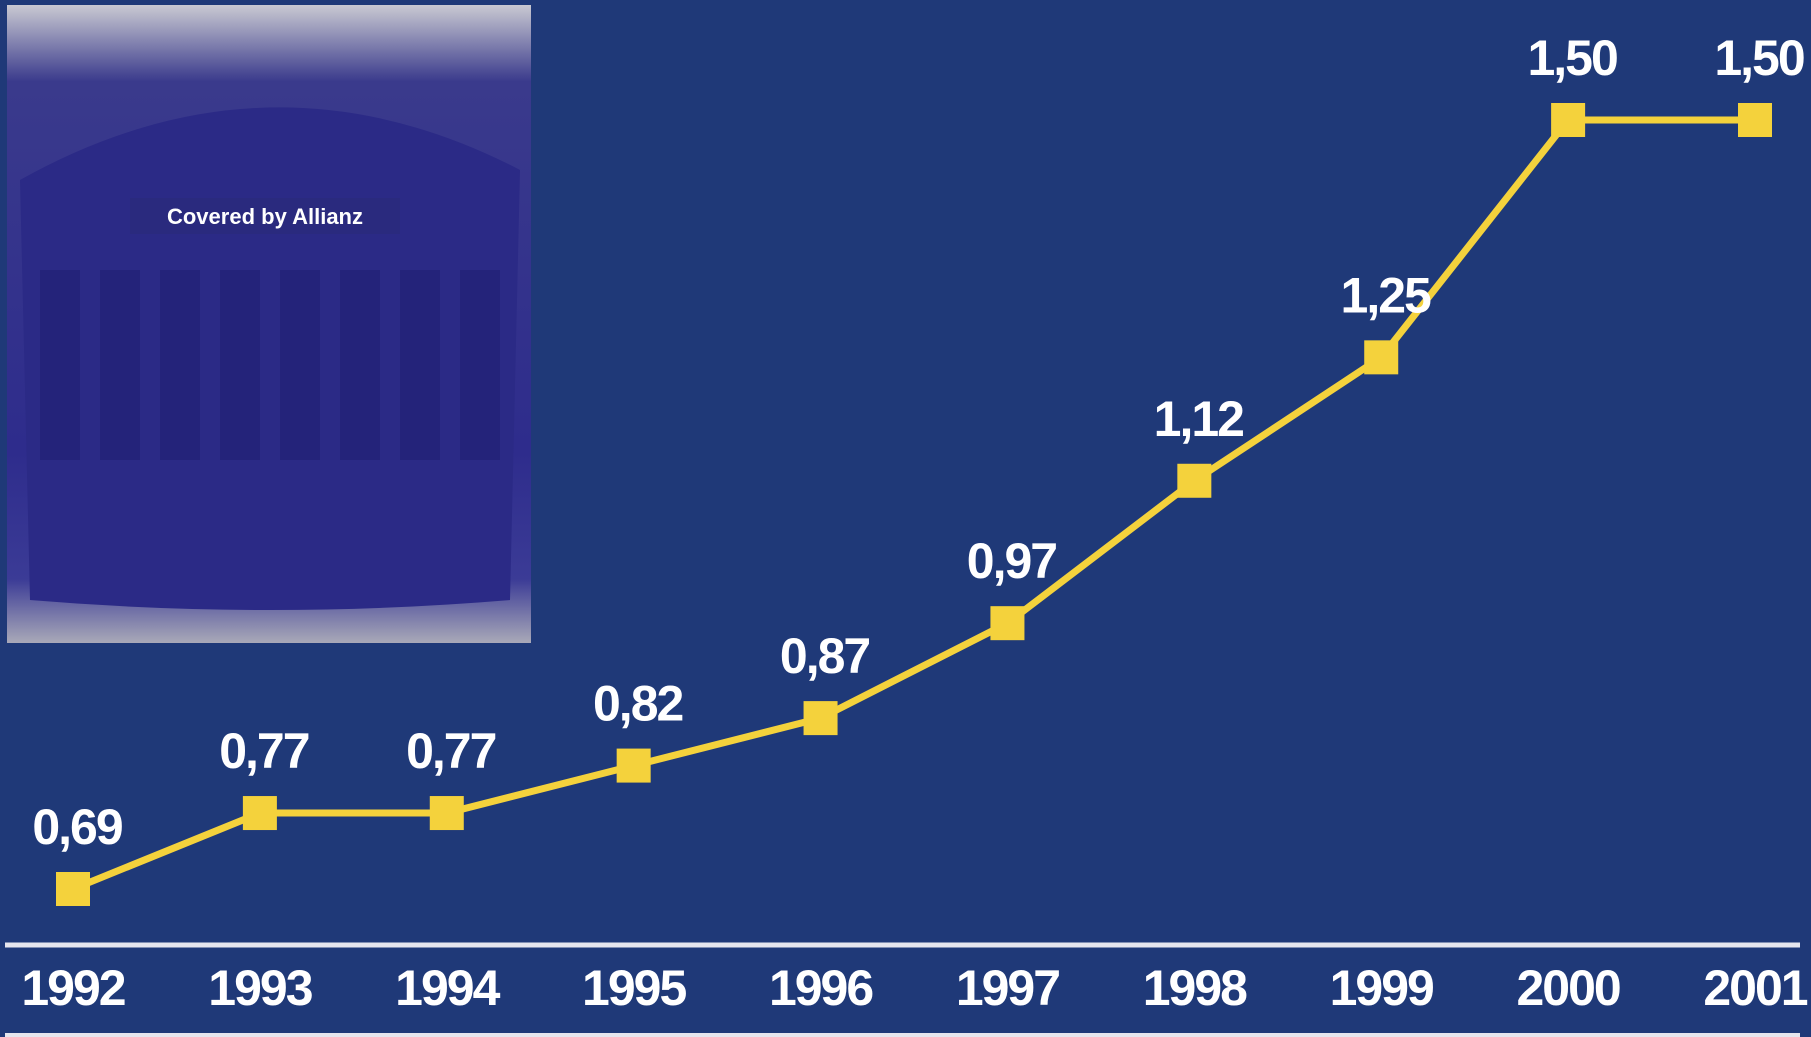 Image resolution: width=1811 pixels, height=1037 pixels. I want to click on value-label: 0,69, so click(77, 827).